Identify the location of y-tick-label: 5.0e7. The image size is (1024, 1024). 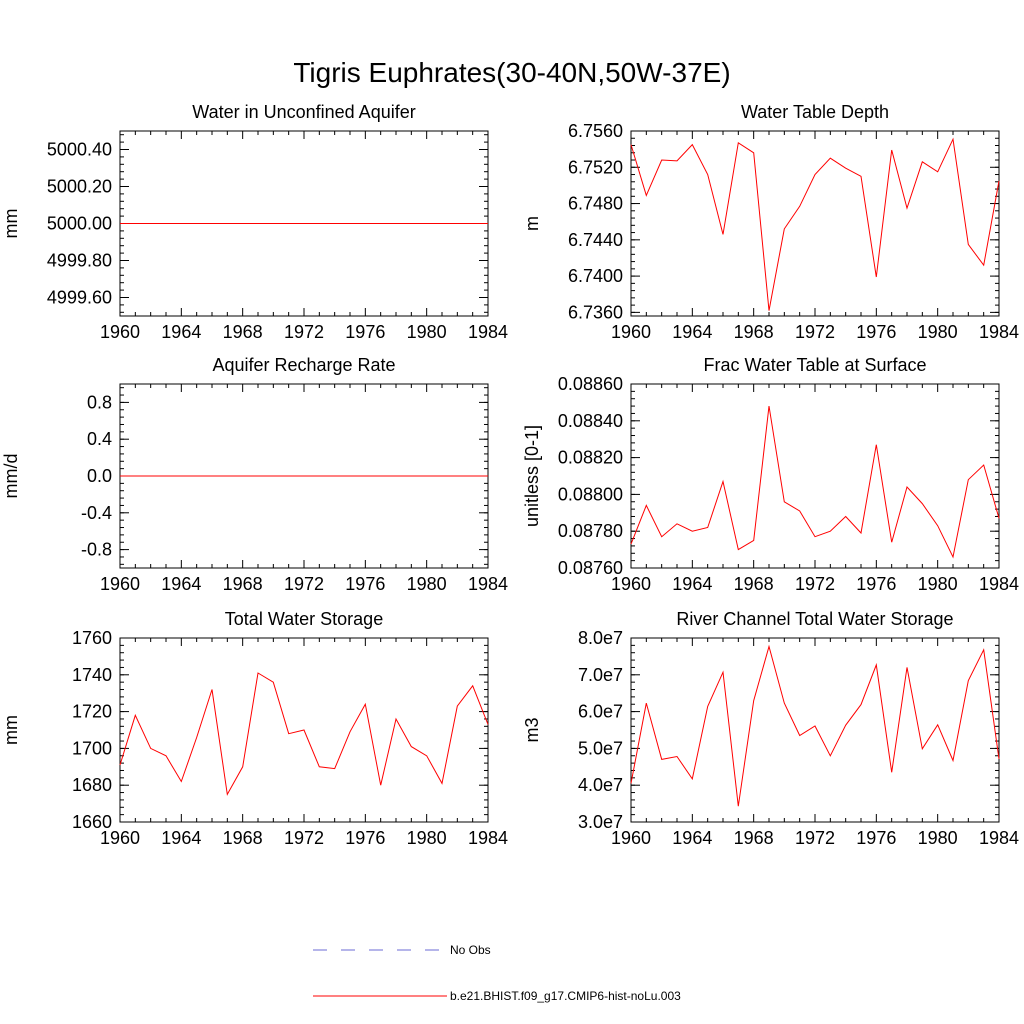
(600, 748).